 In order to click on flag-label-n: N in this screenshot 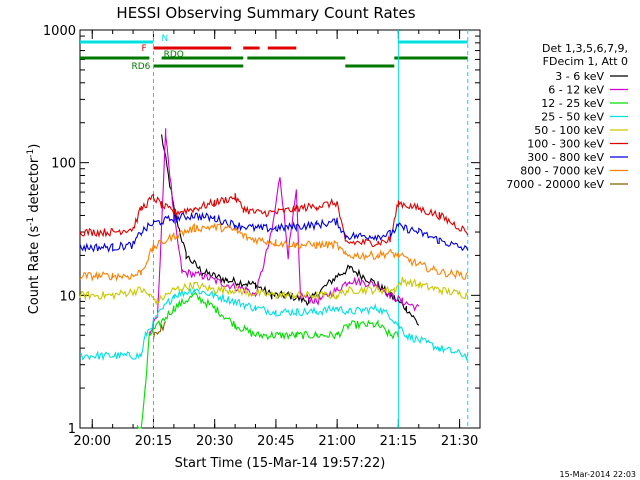, I will do `click(164, 39)`.